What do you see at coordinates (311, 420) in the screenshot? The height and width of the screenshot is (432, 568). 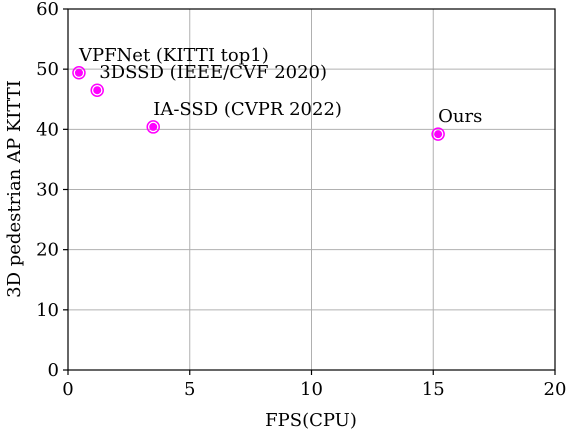 I see `x-axis-label: FPS(CPU)` at bounding box center [311, 420].